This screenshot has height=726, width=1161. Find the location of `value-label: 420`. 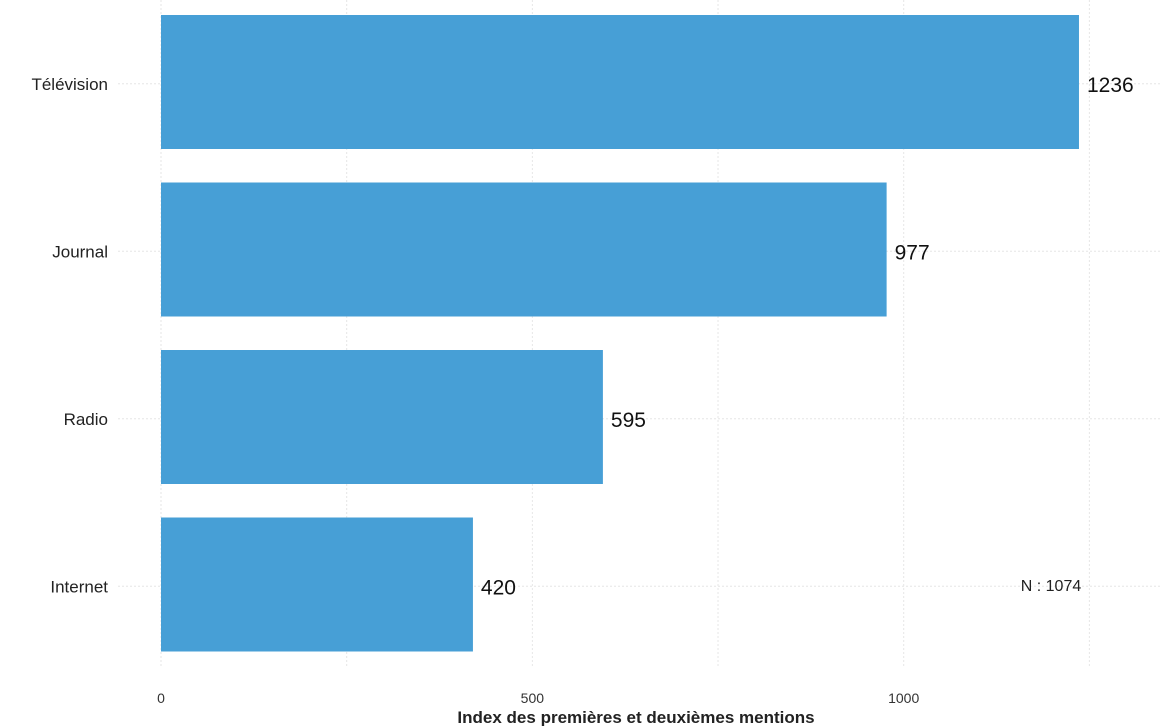

value-label: 420 is located at coordinates (498, 587).